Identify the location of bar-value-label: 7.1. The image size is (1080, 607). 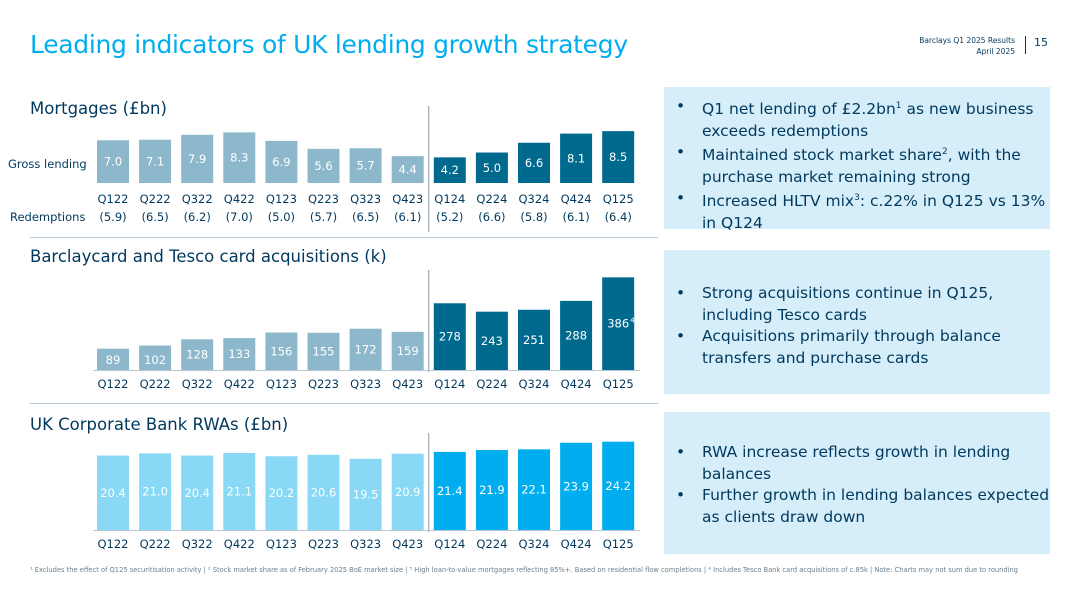
(155, 161).